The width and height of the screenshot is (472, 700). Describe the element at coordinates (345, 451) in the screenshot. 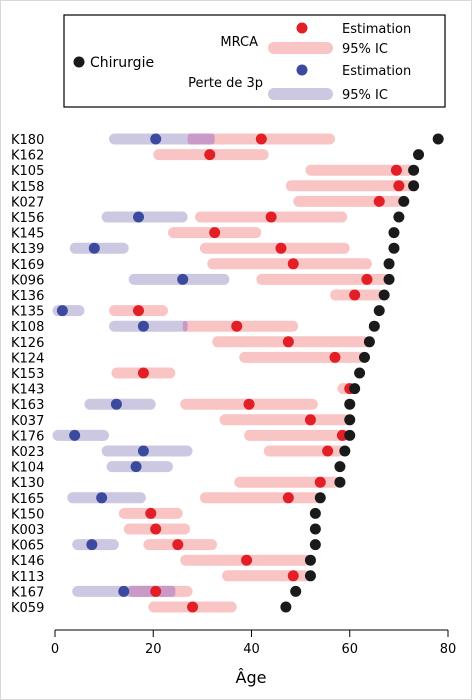

I see `chirurgie-dot-k023` at that location.